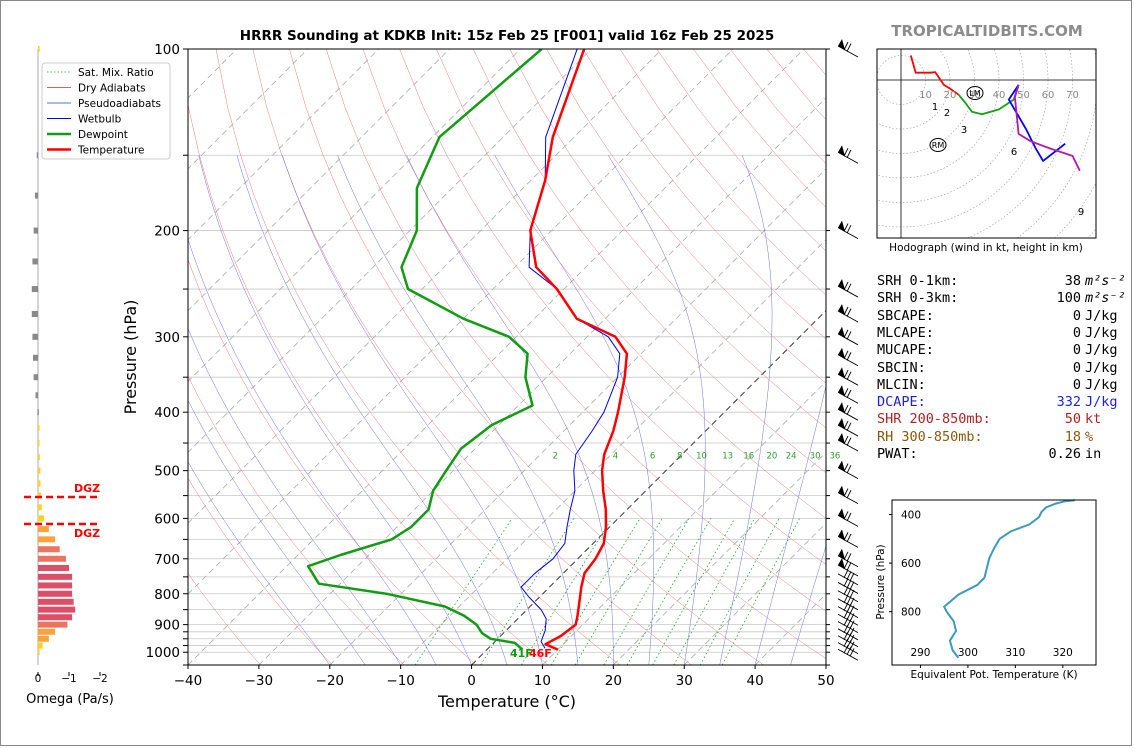 This screenshot has width=1134, height=748. What do you see at coordinates (1072, 419) in the screenshot?
I see `stat-value: 50` at bounding box center [1072, 419].